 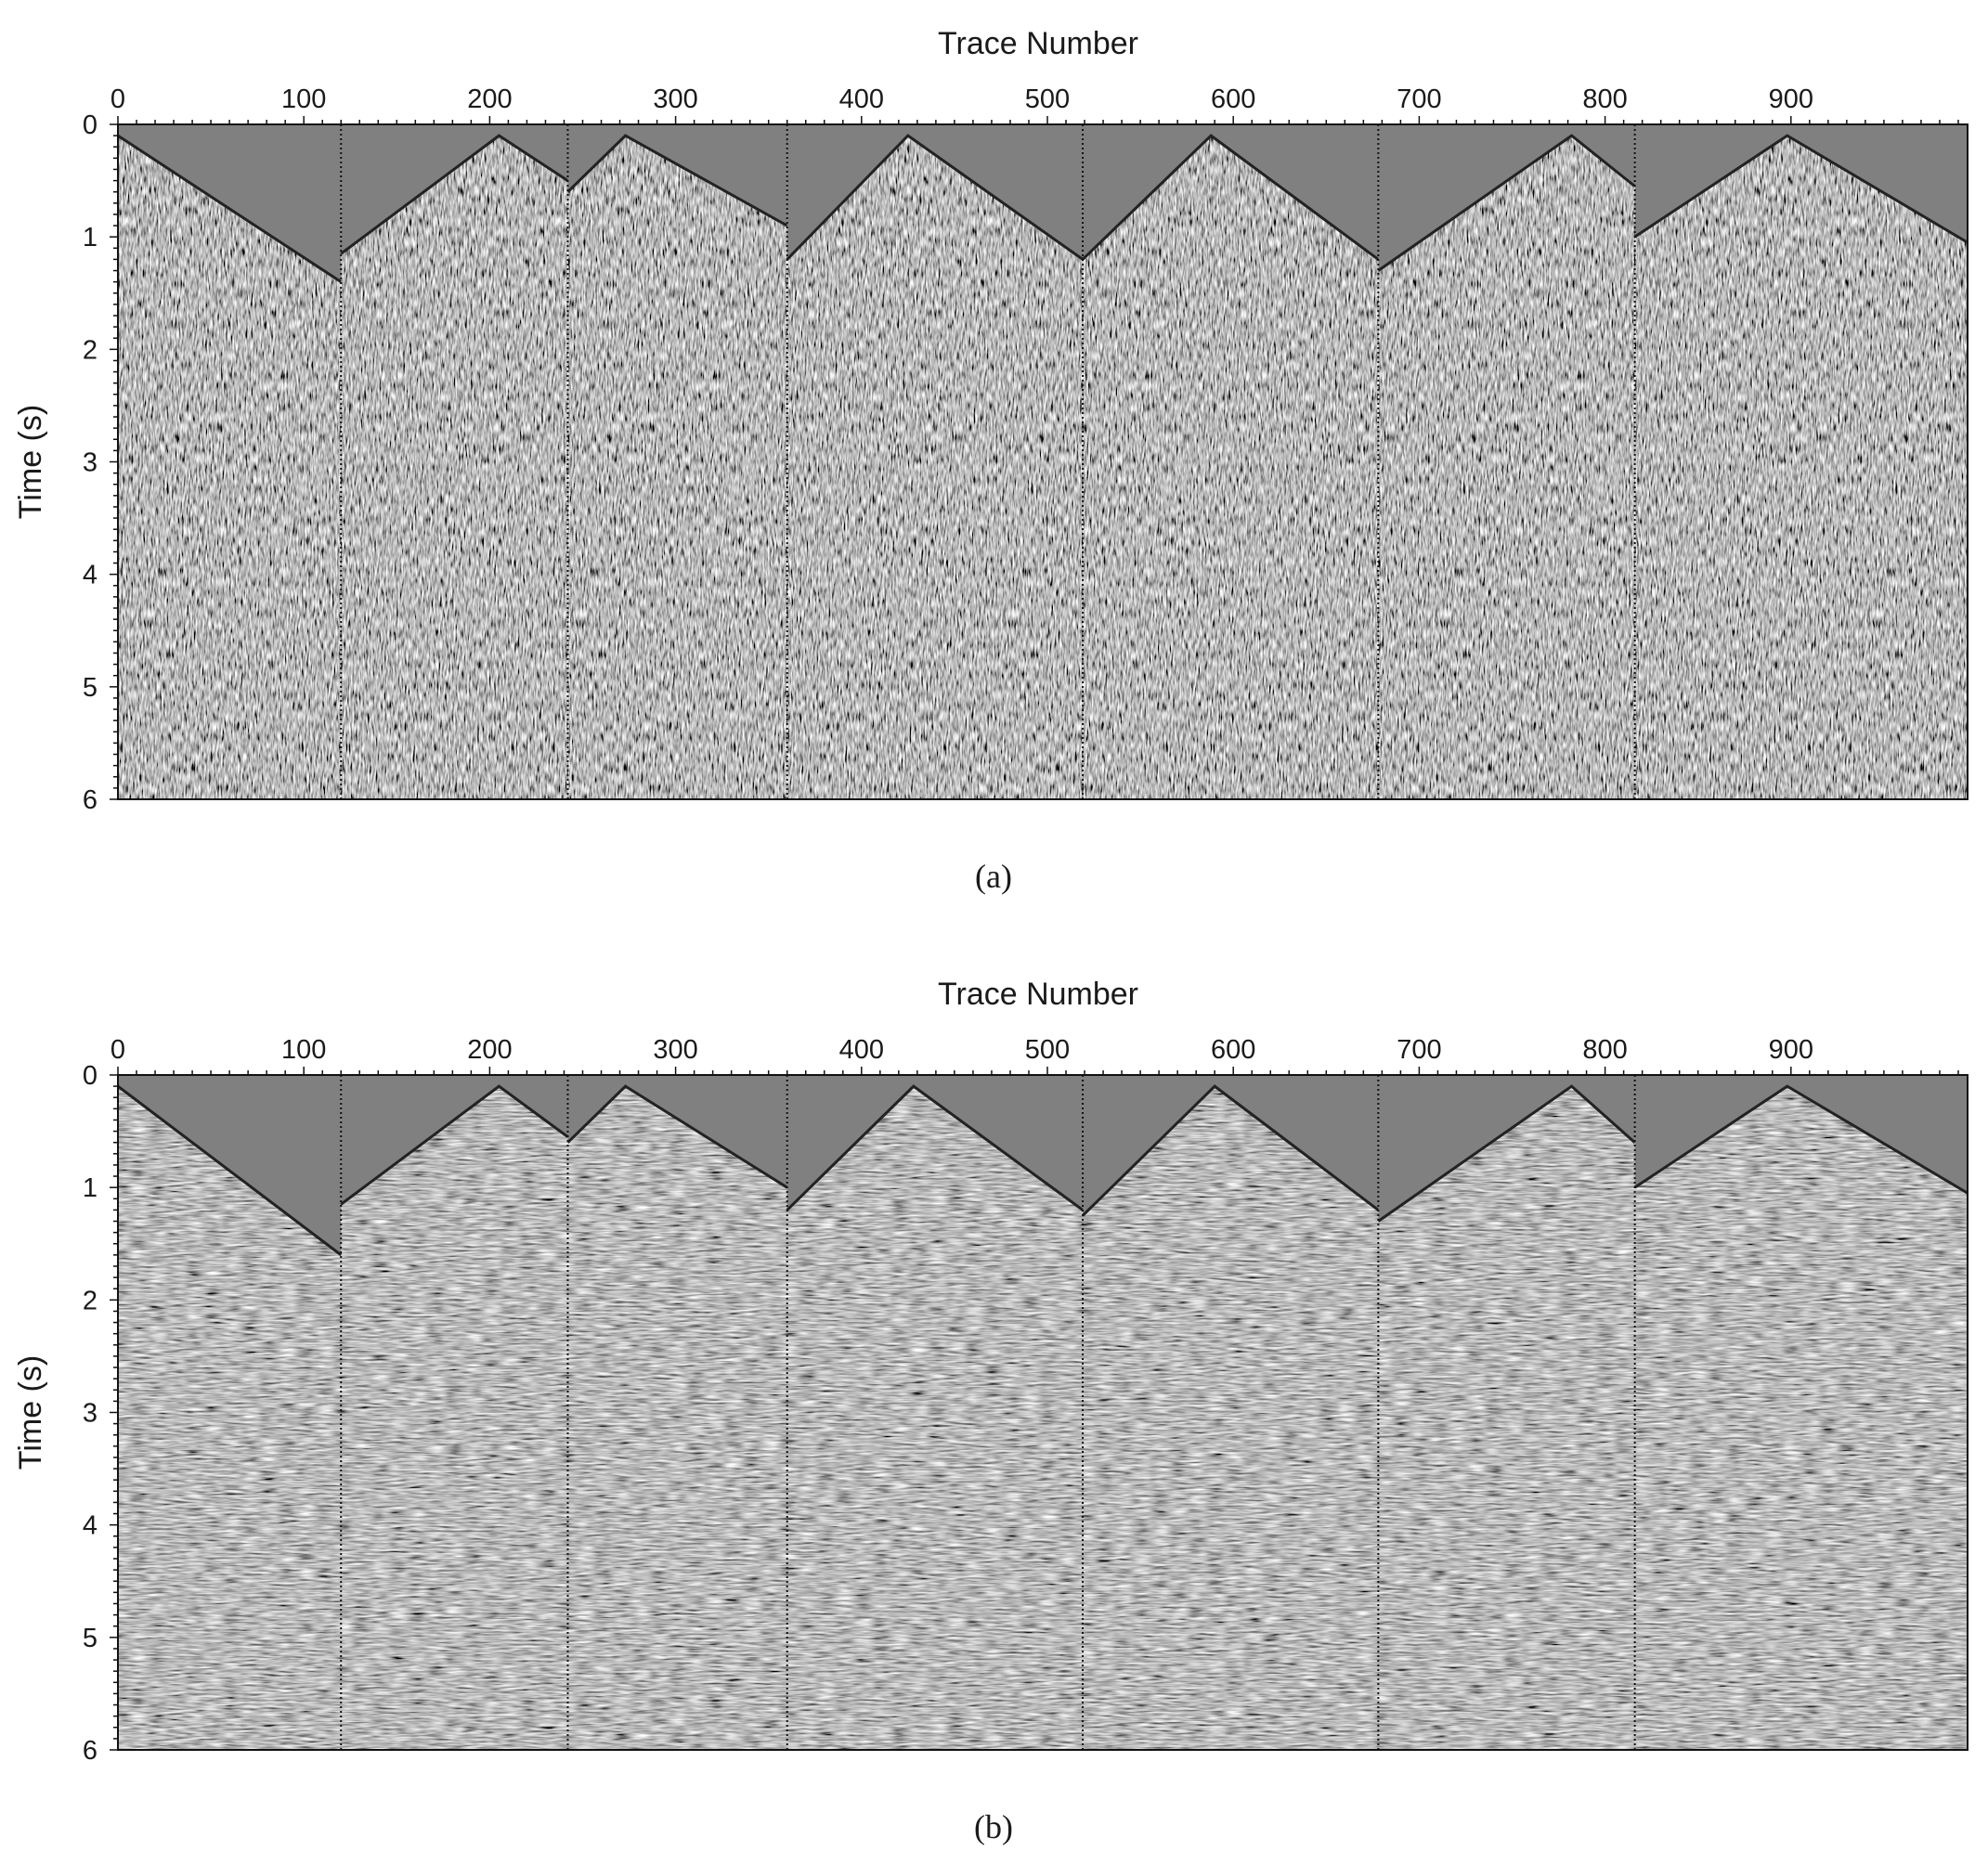 What do you see at coordinates (993, 1827) in the screenshot?
I see `panel-b-caption: (b)` at bounding box center [993, 1827].